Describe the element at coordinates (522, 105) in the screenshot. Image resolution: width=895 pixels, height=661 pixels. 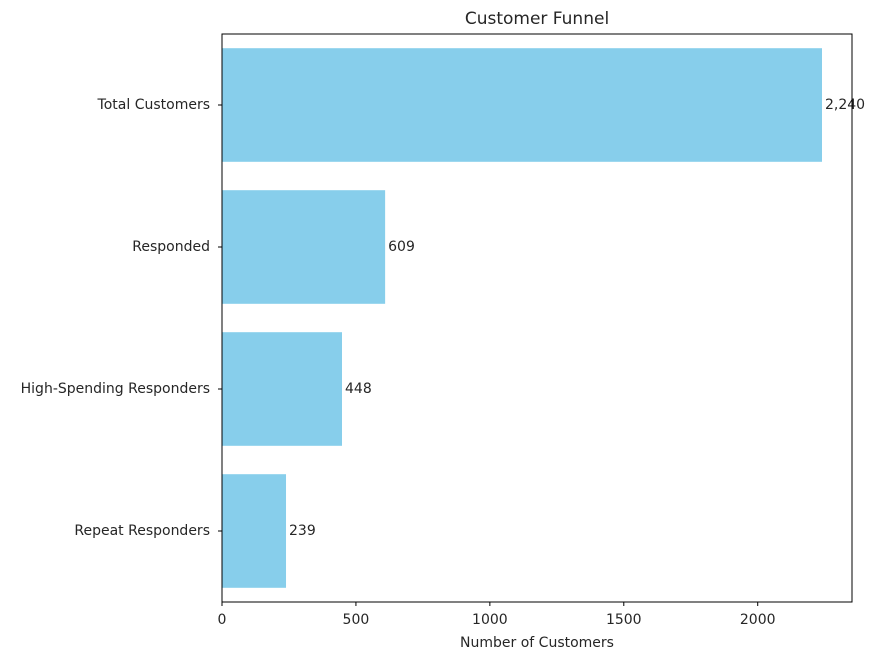
I see `bar-total-customers` at that location.